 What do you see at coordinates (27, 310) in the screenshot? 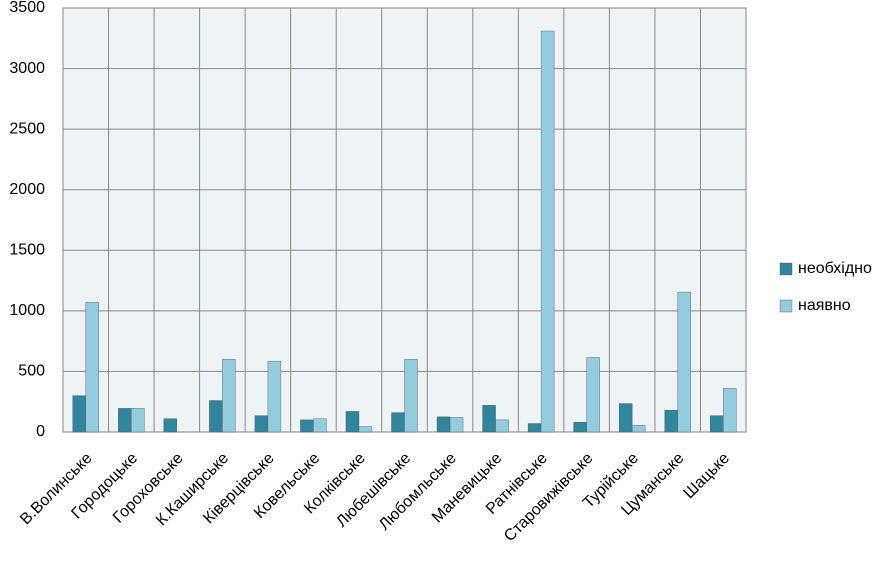
I see `y-tick-label: 1000` at bounding box center [27, 310].